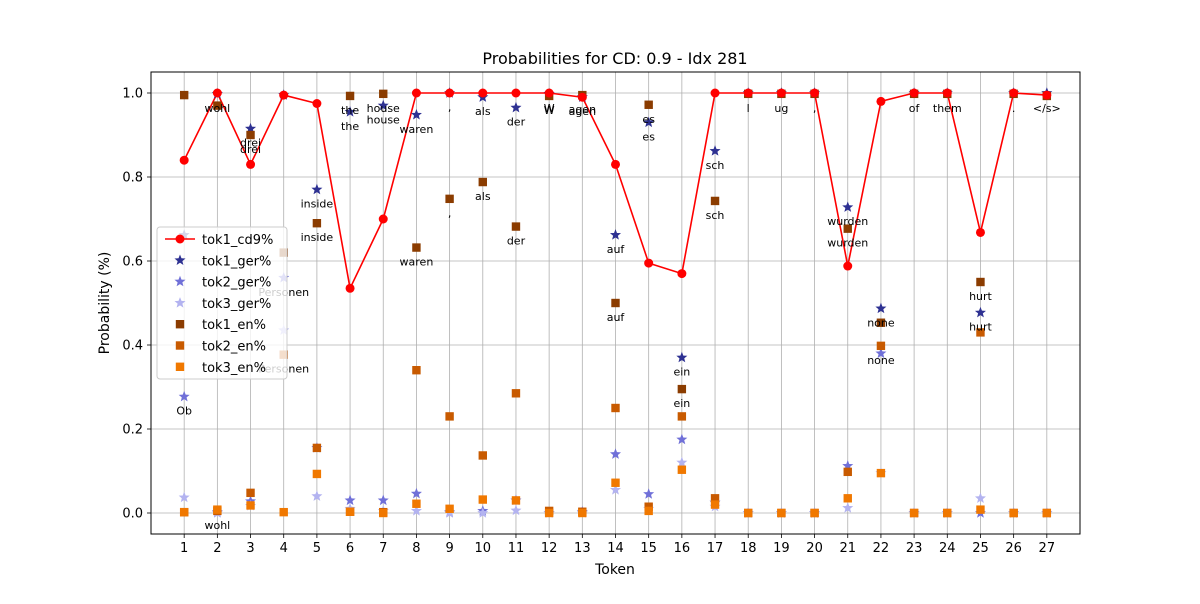 This screenshot has width=1200, height=604. Describe the element at coordinates (236, 261) in the screenshot. I see `legend-label: tok1_ger%` at that location.